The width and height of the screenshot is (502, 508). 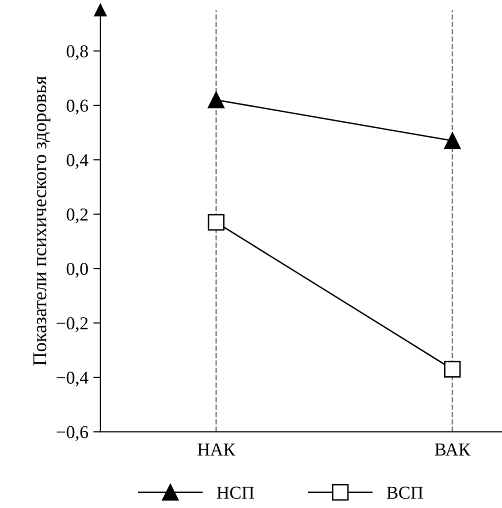 I want to click on y-tick-label: −0,2, so click(x=72, y=324).